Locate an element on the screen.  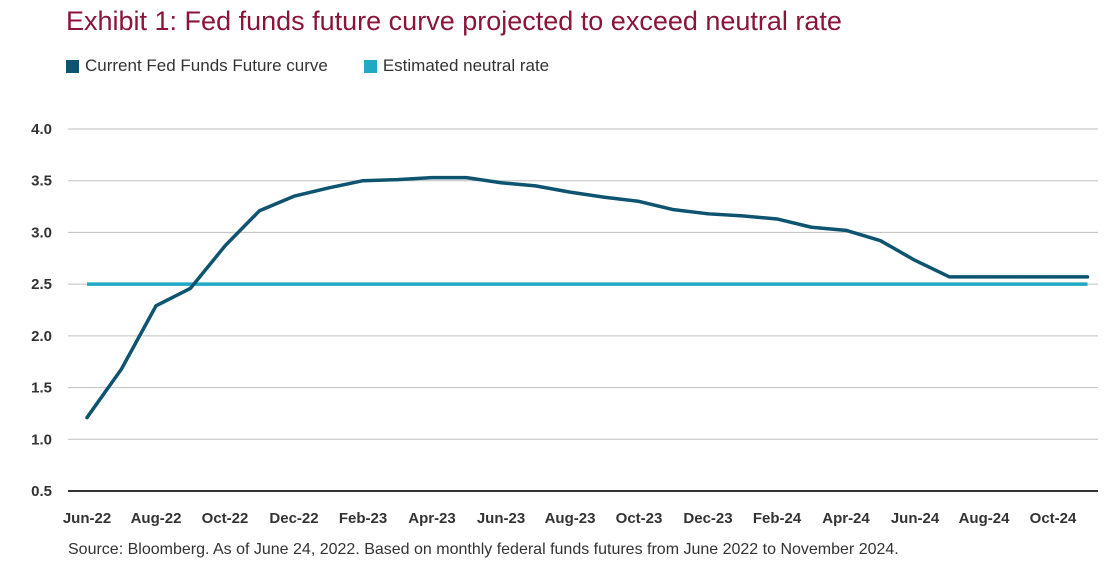
y-tick-label: 2.0 is located at coordinates (41, 336).